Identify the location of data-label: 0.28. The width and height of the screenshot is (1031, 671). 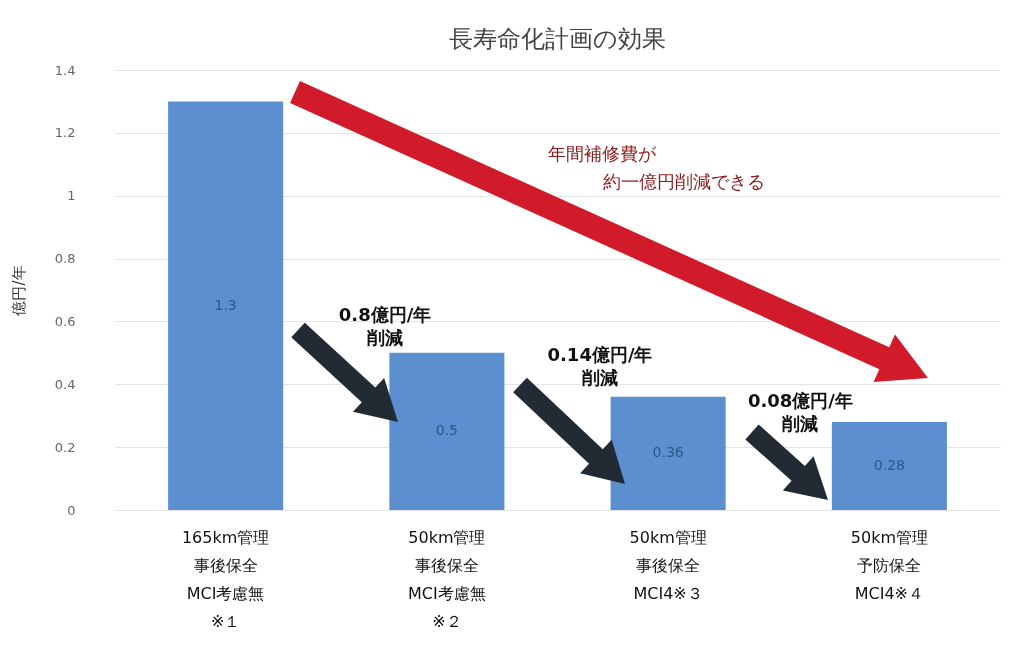
(889, 465).